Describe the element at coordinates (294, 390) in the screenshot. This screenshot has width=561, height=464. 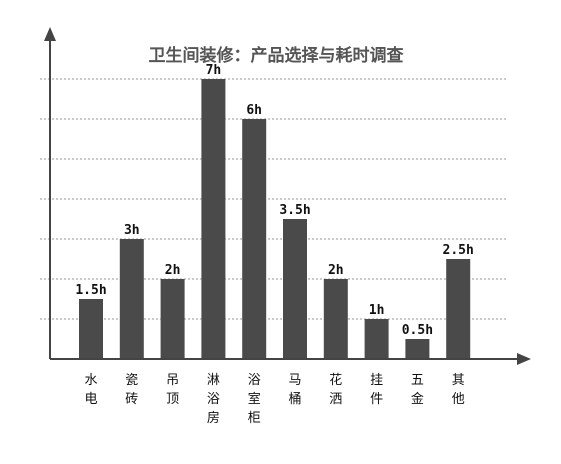
I see `category-label: 马桶` at that location.